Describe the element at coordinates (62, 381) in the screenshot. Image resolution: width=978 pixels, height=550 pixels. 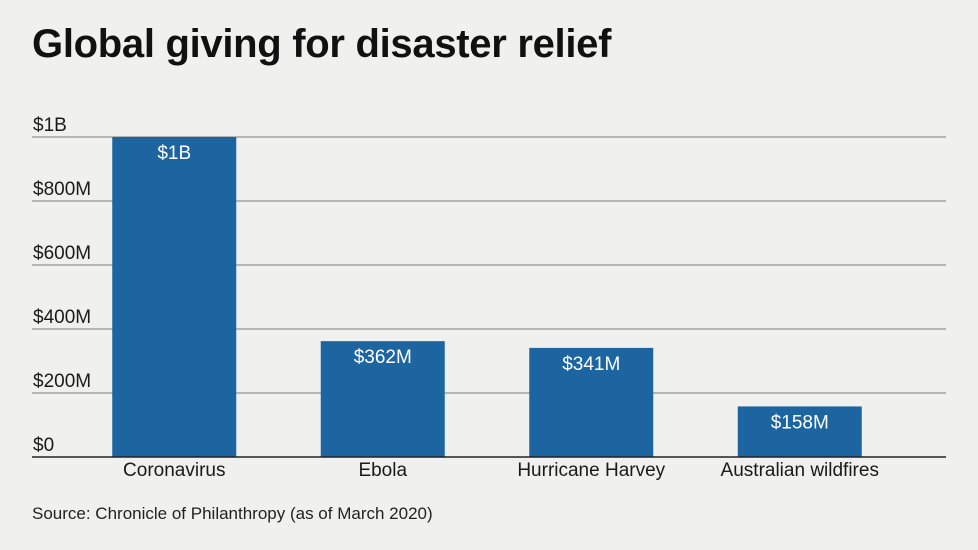
I see `y-tick-label: $200M` at that location.